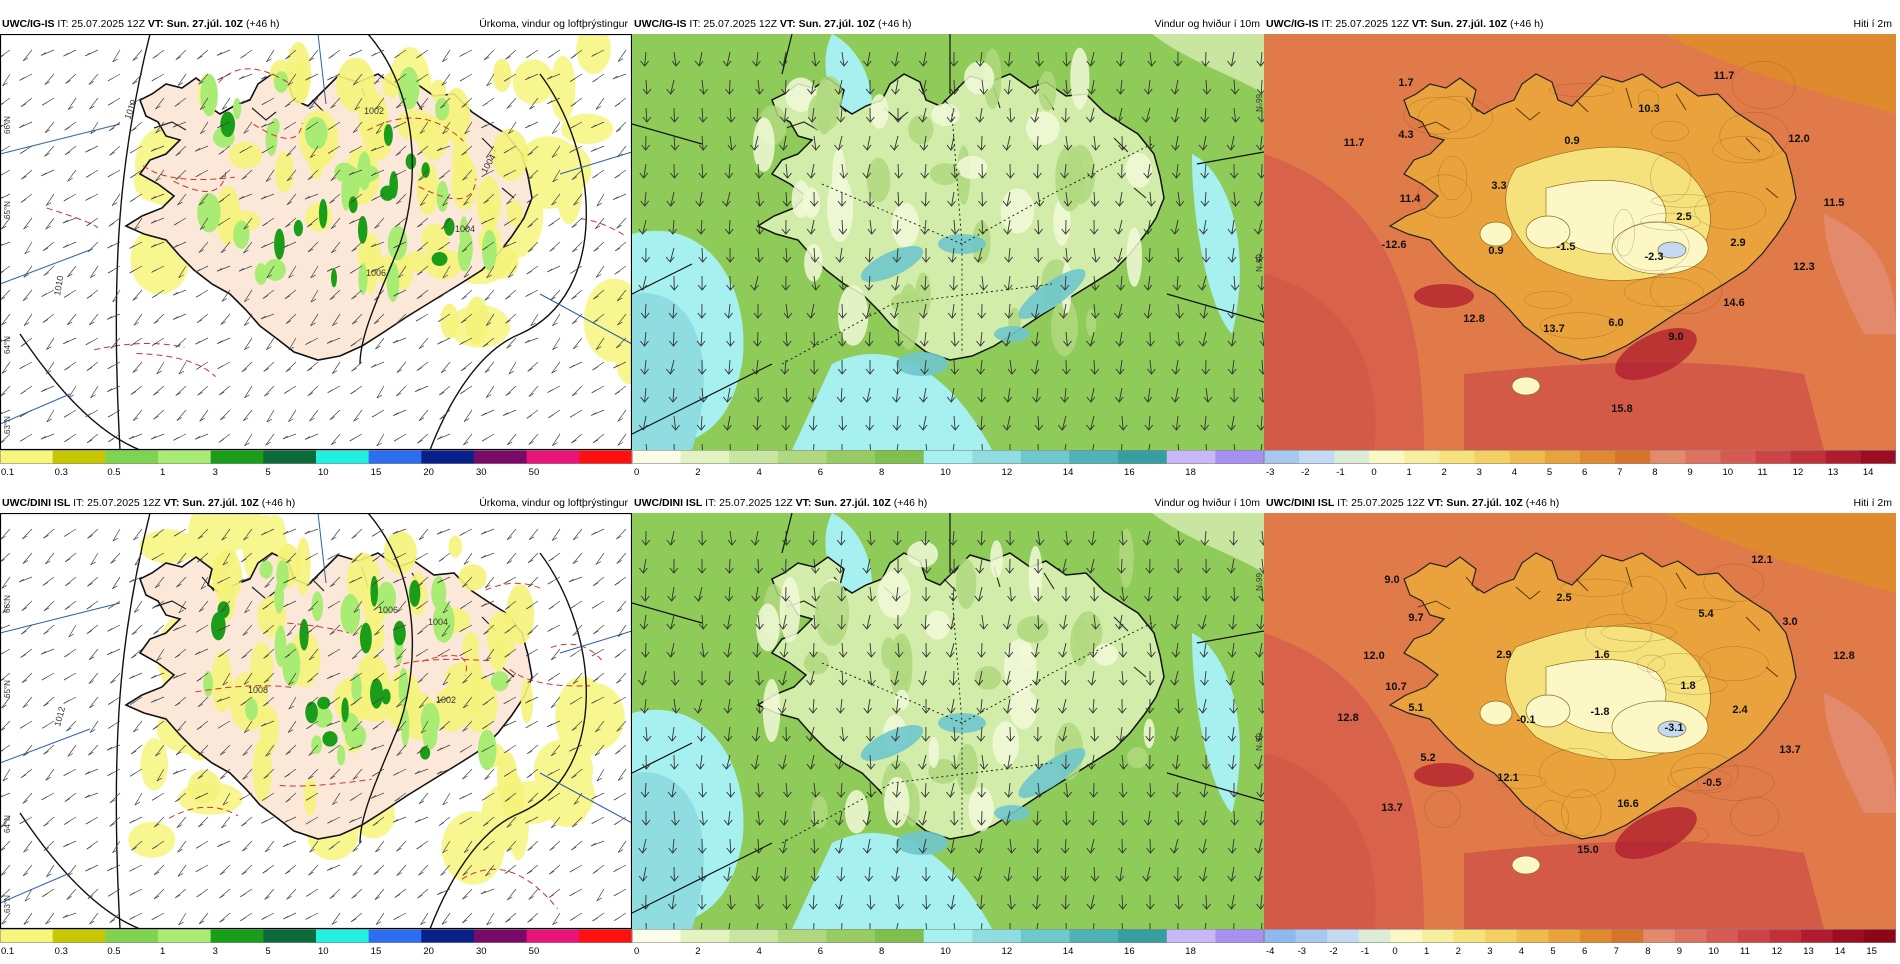  Describe the element at coordinates (7, 472) in the screenshot. I see `colorbar-tick-label: 0.1` at that location.